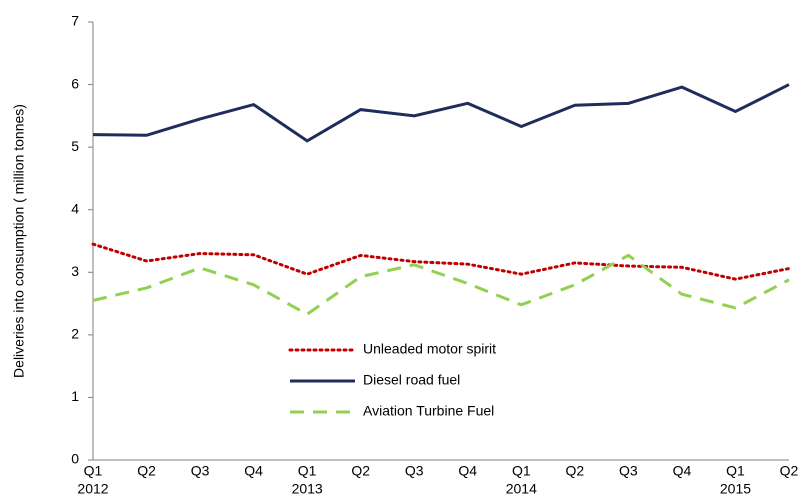 The height and width of the screenshot is (500, 801). I want to click on y-tick-label: 3, so click(75, 271).